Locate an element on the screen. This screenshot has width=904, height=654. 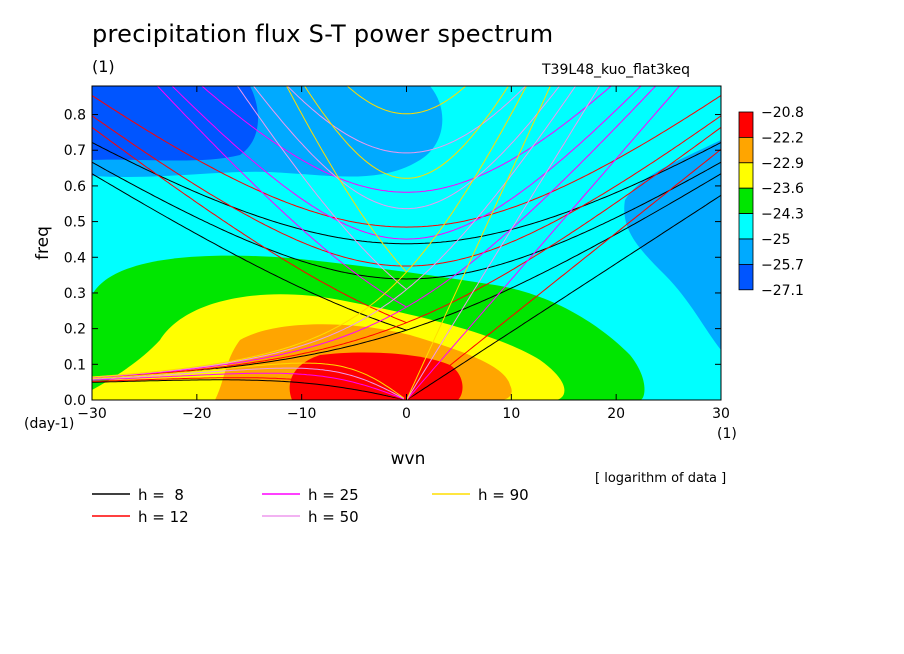
x-tick-label: 30 is located at coordinates (721, 414).